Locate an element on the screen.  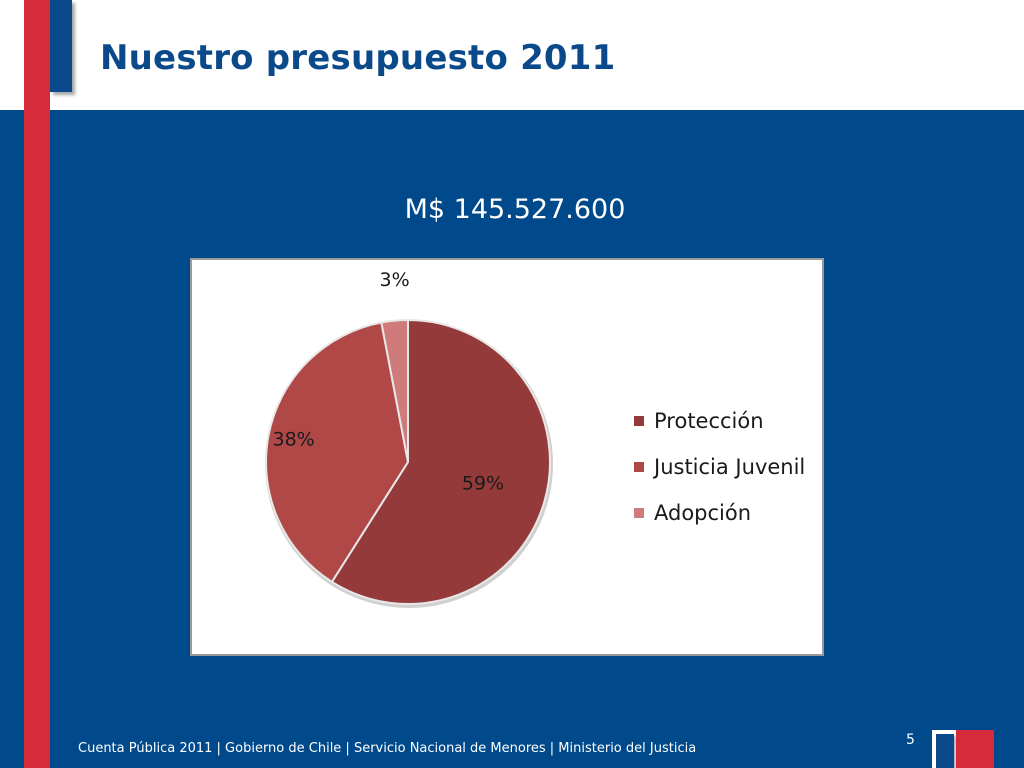
slide-title: Nuestro presupuesto 2011 is located at coordinates (358, 58).